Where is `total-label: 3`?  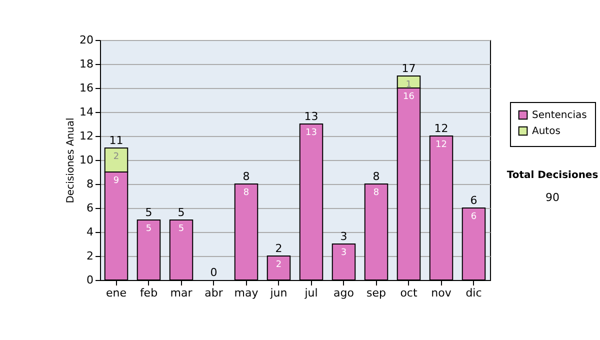
total-label: 3 is located at coordinates (344, 236).